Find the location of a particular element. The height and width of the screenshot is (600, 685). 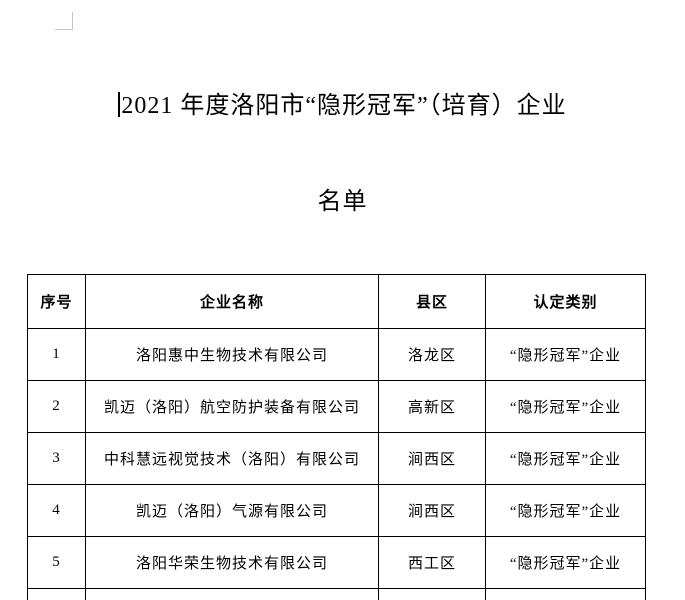

cell-district: 西工区 is located at coordinates (432, 562).